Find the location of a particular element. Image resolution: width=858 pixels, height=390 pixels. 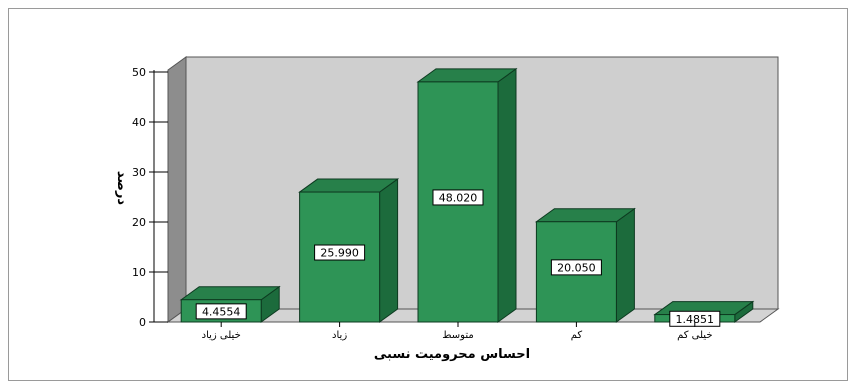

bar: 4.4554 is located at coordinates (230, 304).